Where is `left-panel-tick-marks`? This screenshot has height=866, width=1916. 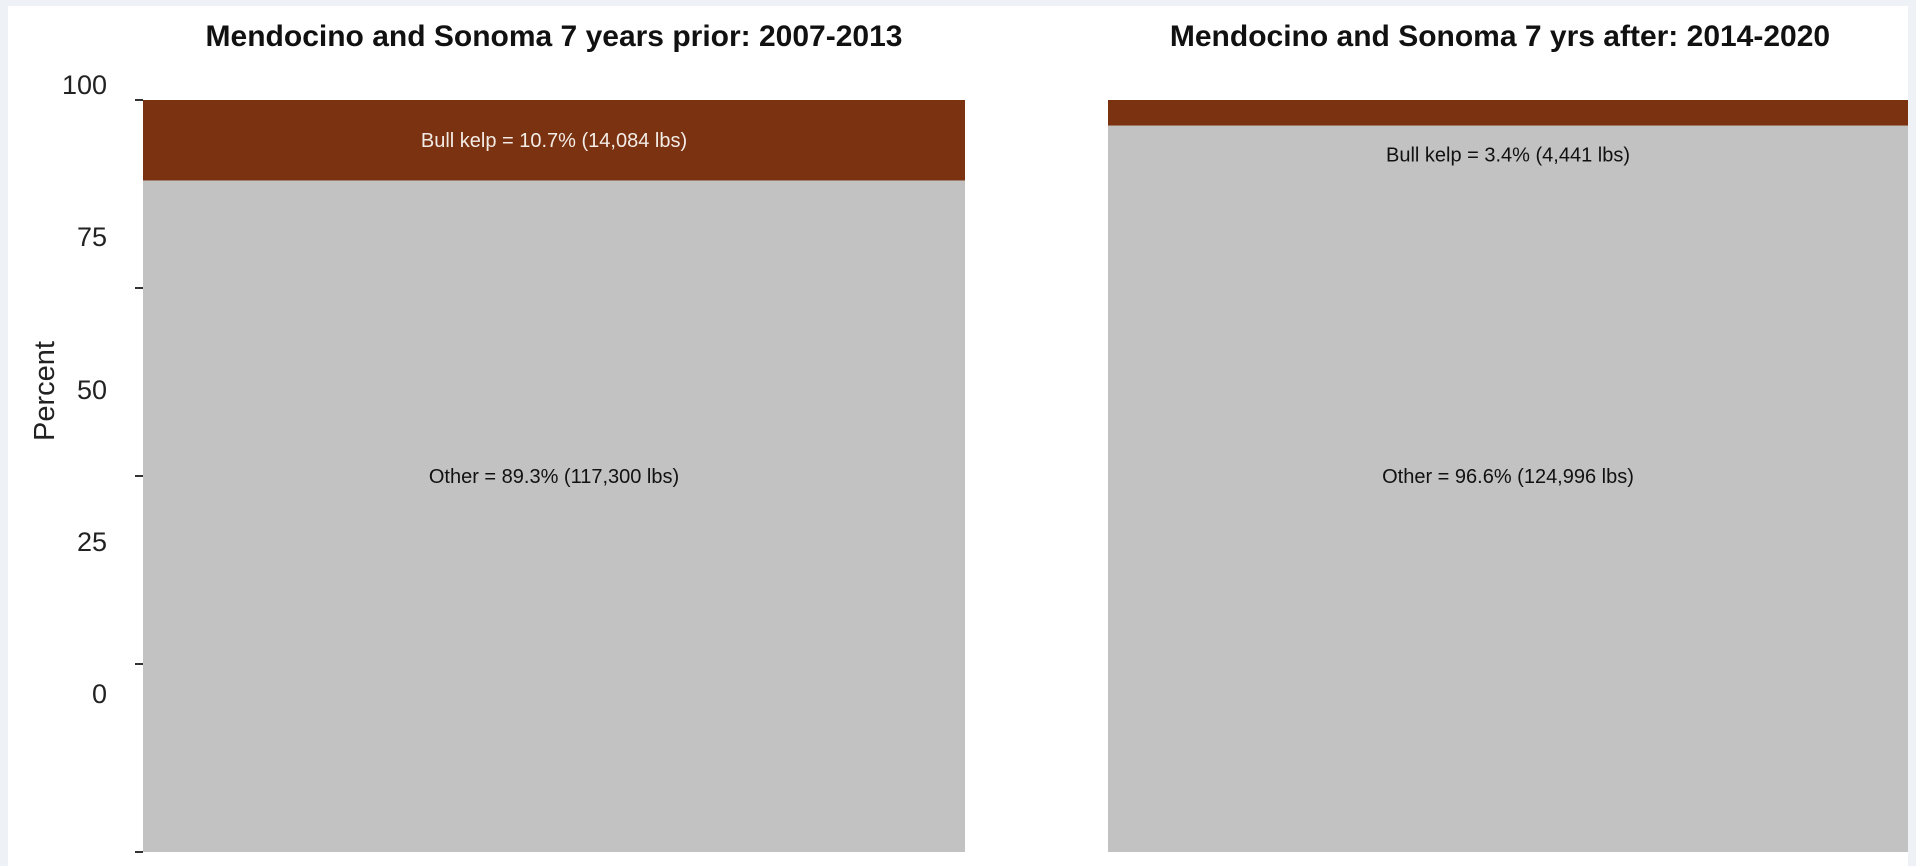
left-panel-tick-marks is located at coordinates (139, 476).